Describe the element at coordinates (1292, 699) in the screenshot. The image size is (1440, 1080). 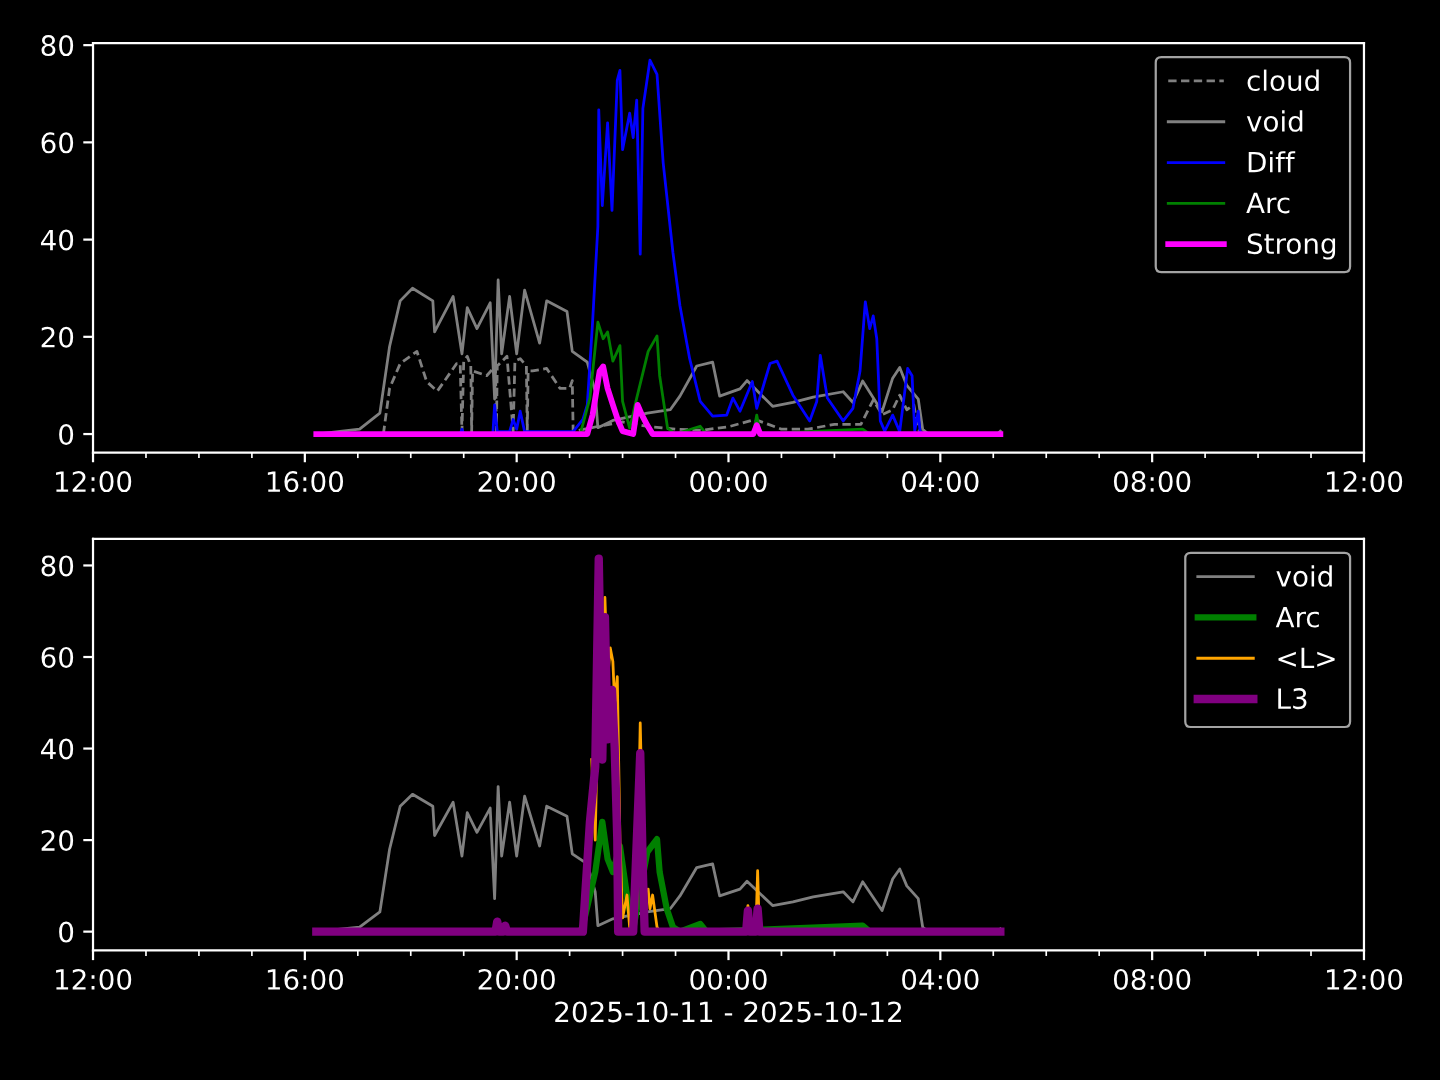
I see `legend-label: L3` at that location.